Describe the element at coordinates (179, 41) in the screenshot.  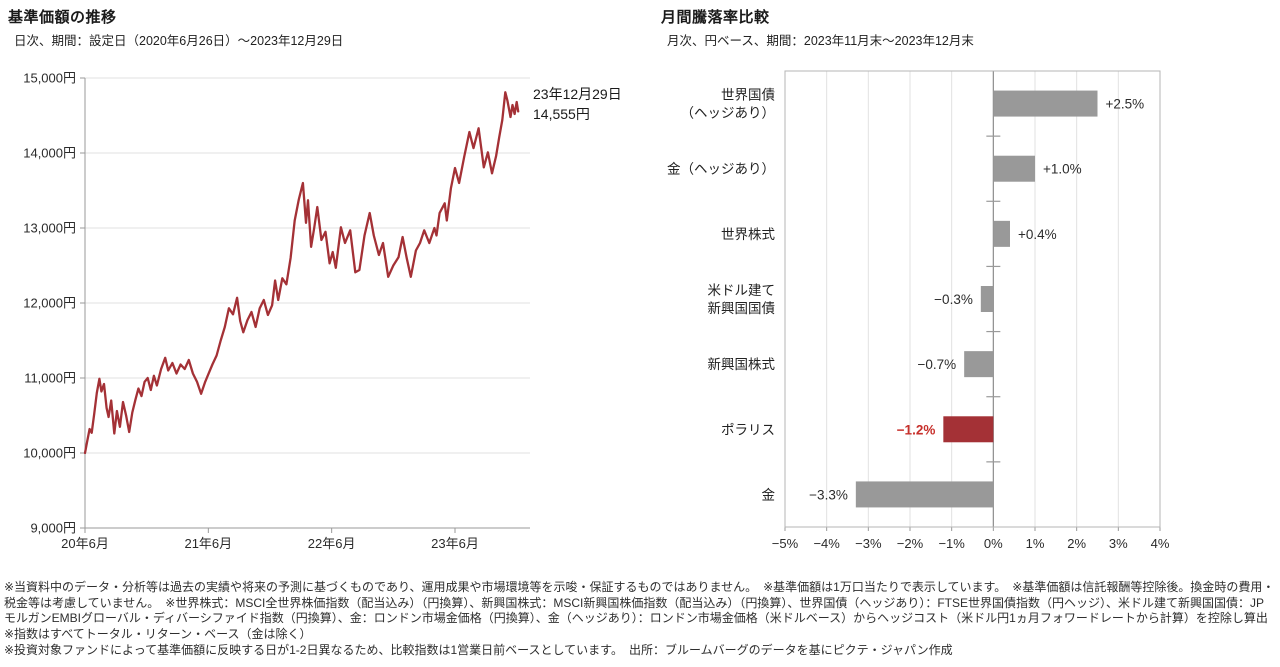
I see `nav-chart-subtitle: 日次、期間：設定日（2020年6月26日）～2023年12月29日` at that location.